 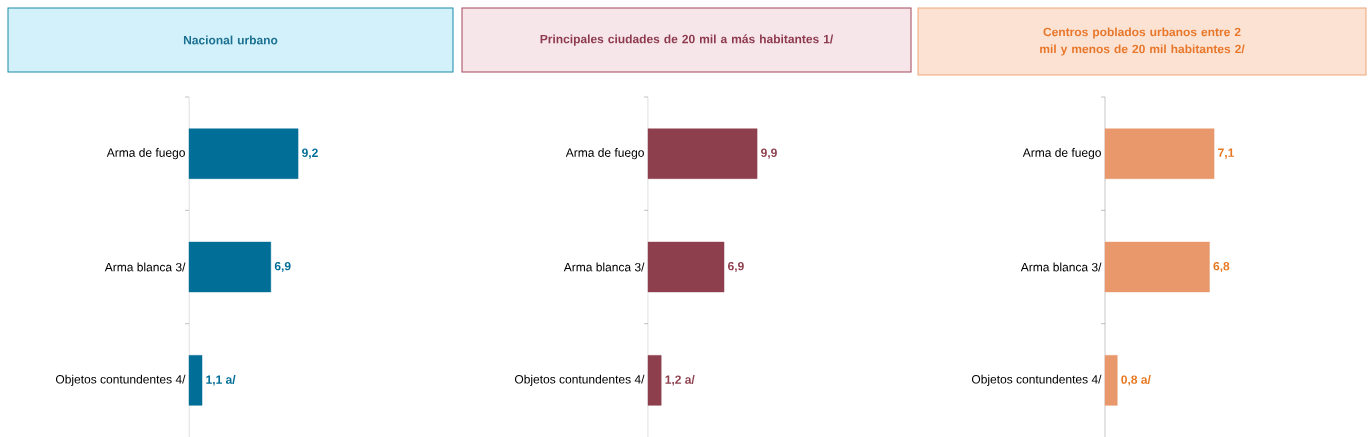 What do you see at coordinates (680, 380) in the screenshot?
I see `data-label: 1,2 a/` at bounding box center [680, 380].